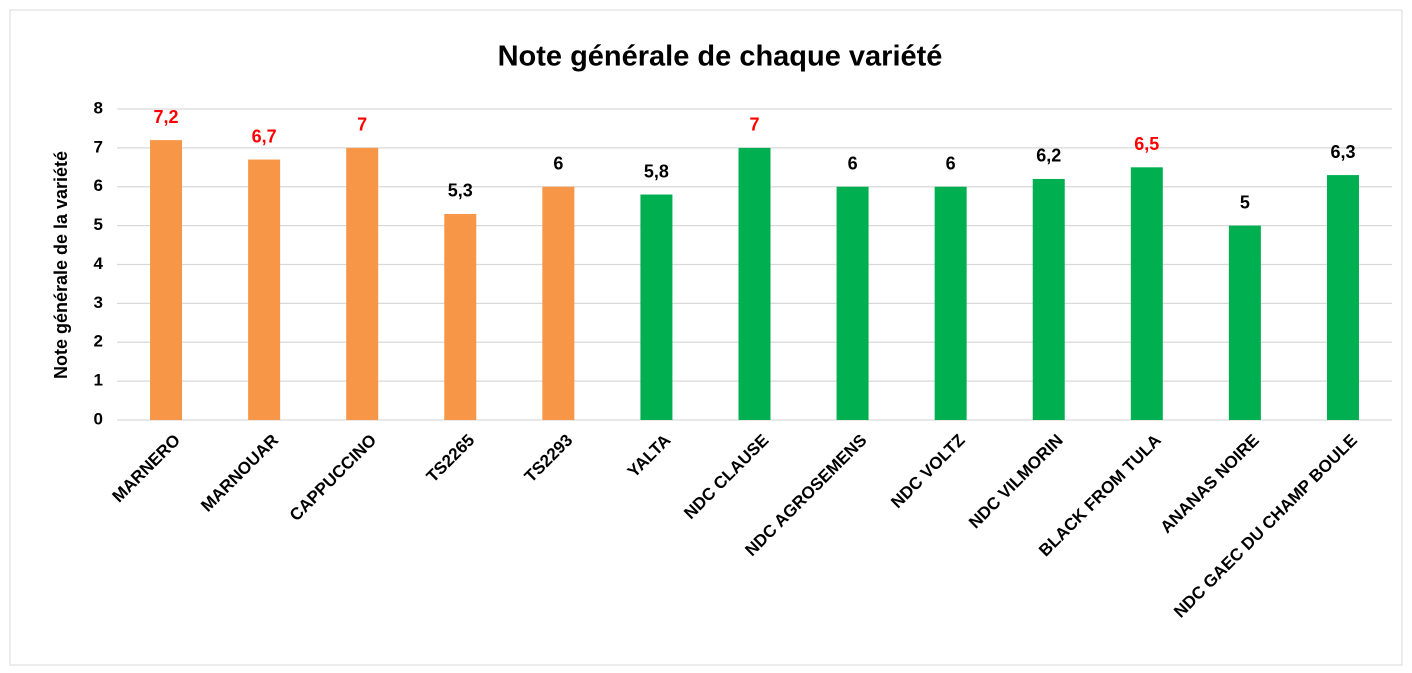  I want to click on y-axis-label: Note générale de la variété, so click(61, 265).